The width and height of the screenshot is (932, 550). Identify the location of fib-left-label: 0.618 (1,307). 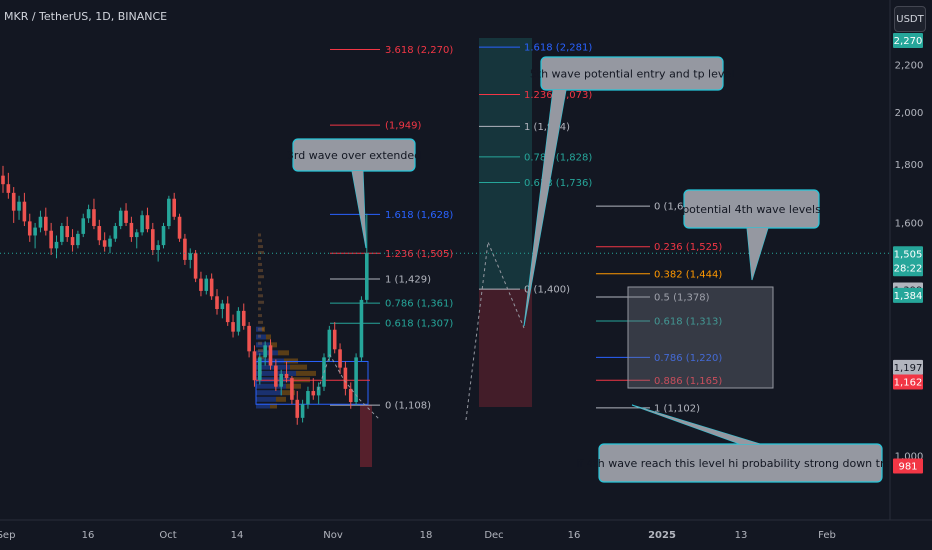
(419, 324).